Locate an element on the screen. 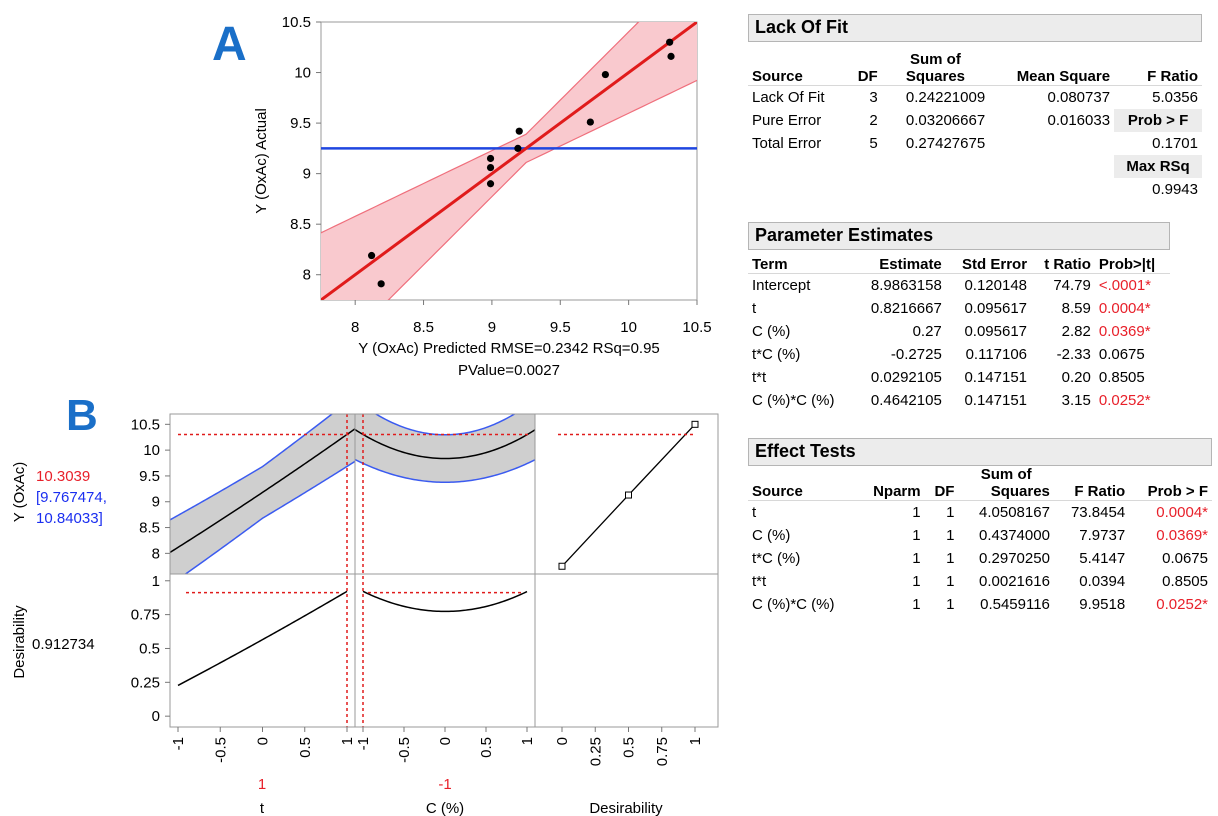  x-tick-label: 8.5 is located at coordinates (423, 327).